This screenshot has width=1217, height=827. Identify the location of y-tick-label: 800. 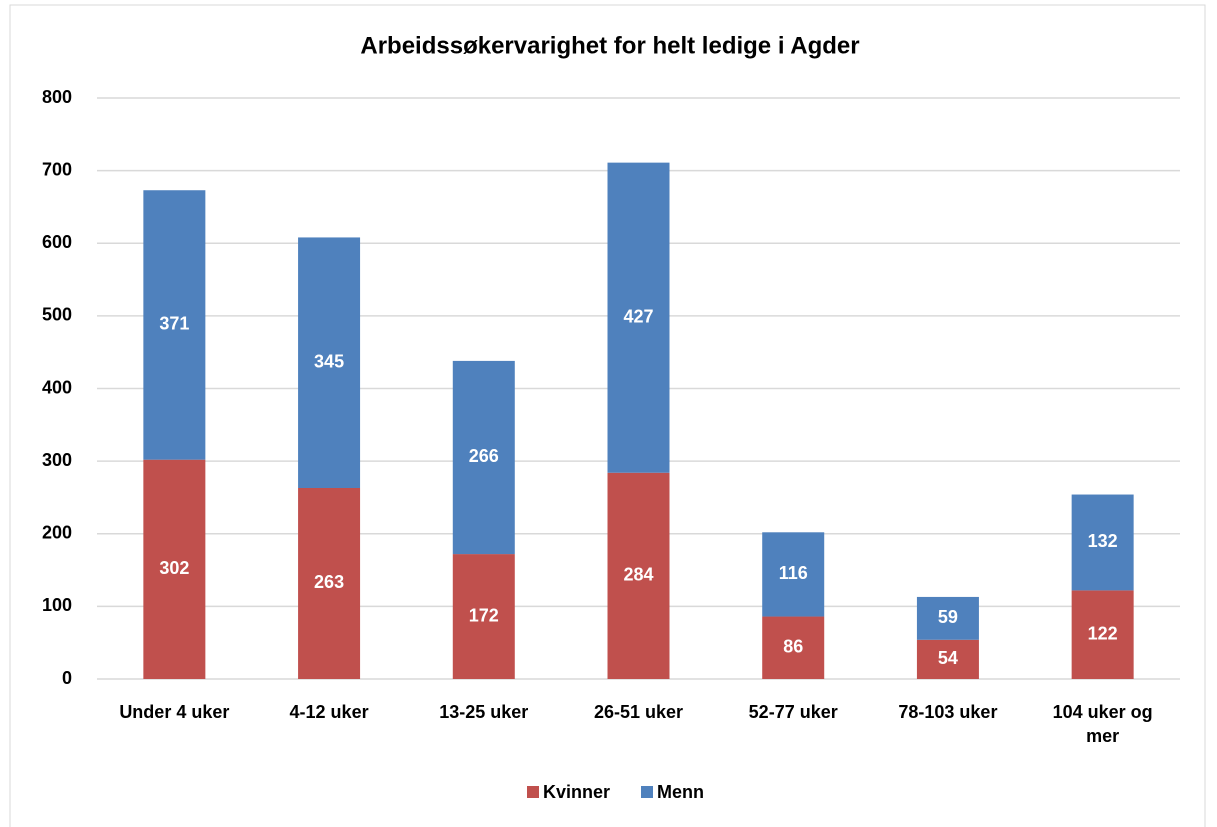
(57, 97).